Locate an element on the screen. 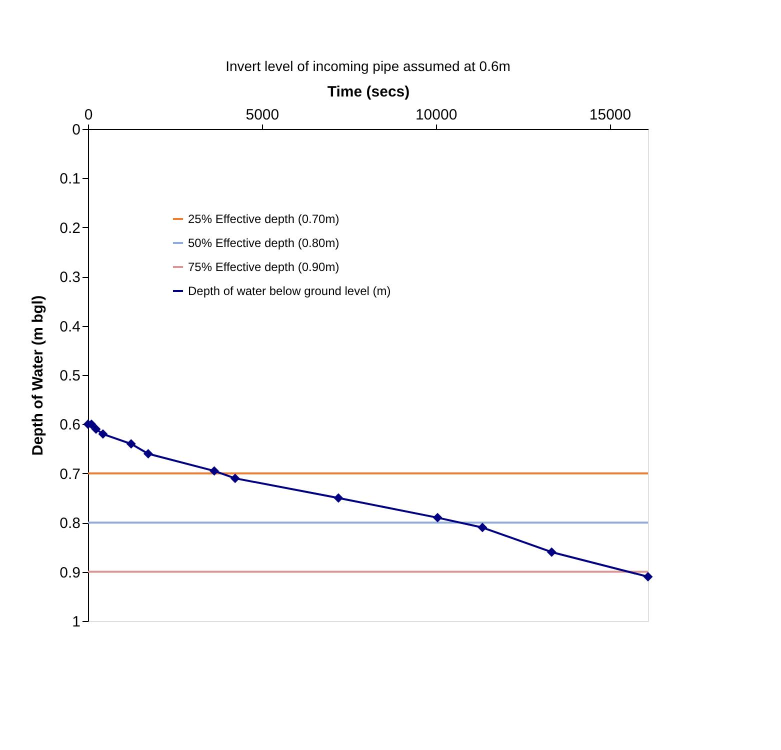 The image size is (781, 750). legend-label: 50% Effective depth (0.80m) is located at coordinates (264, 243).